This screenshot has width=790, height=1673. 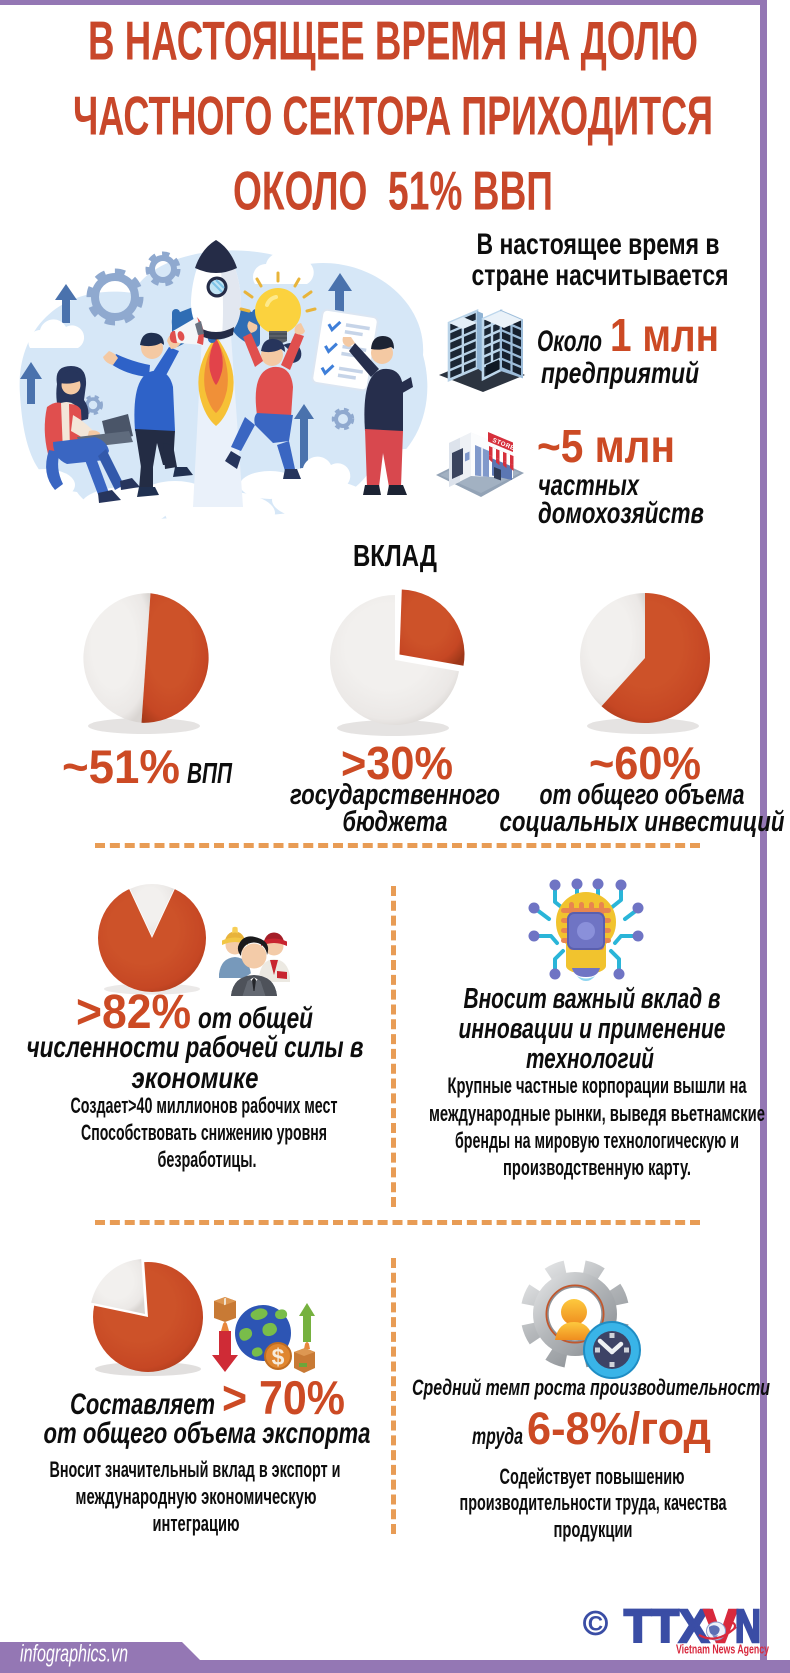 What do you see at coordinates (598, 244) in the screenshot?
I see `svg-text: В настоящее время в` at bounding box center [598, 244].